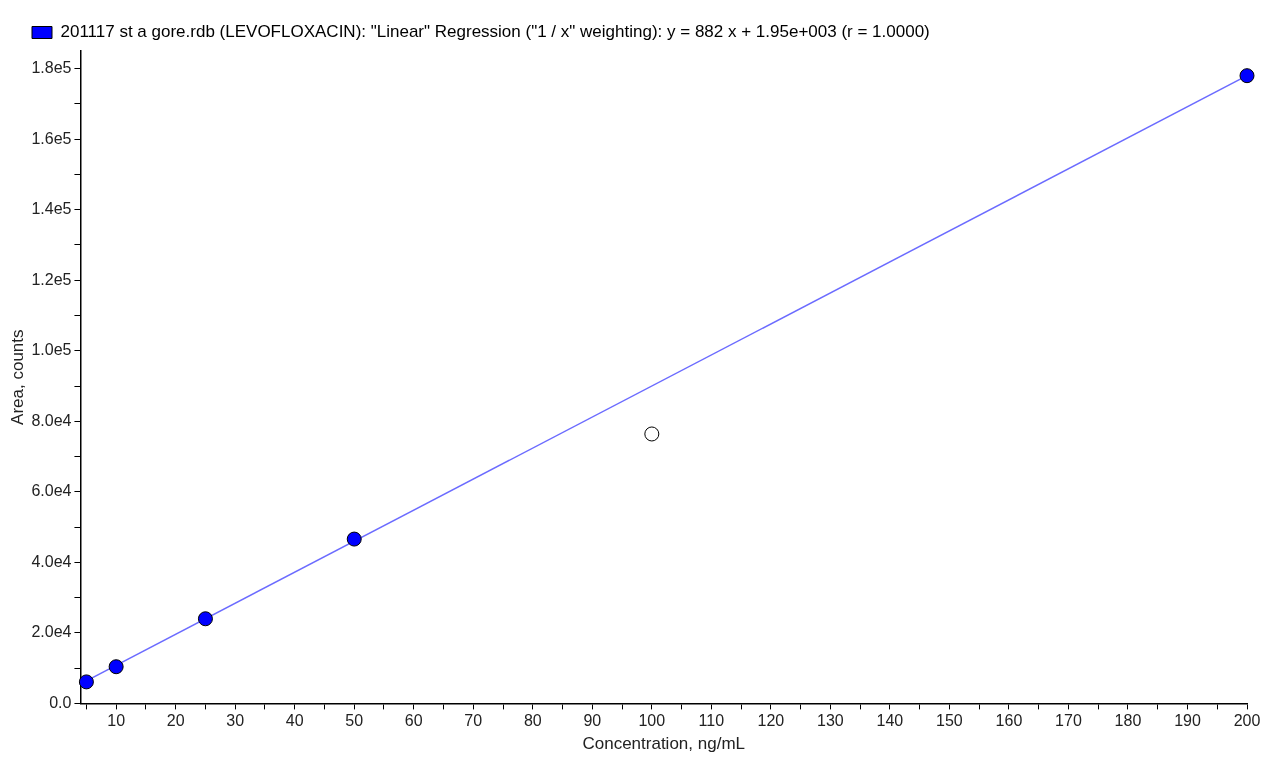 This screenshot has width=1277, height=767. What do you see at coordinates (51, 138) in the screenshot?
I see `y-tick-label: 1.6e5` at bounding box center [51, 138].